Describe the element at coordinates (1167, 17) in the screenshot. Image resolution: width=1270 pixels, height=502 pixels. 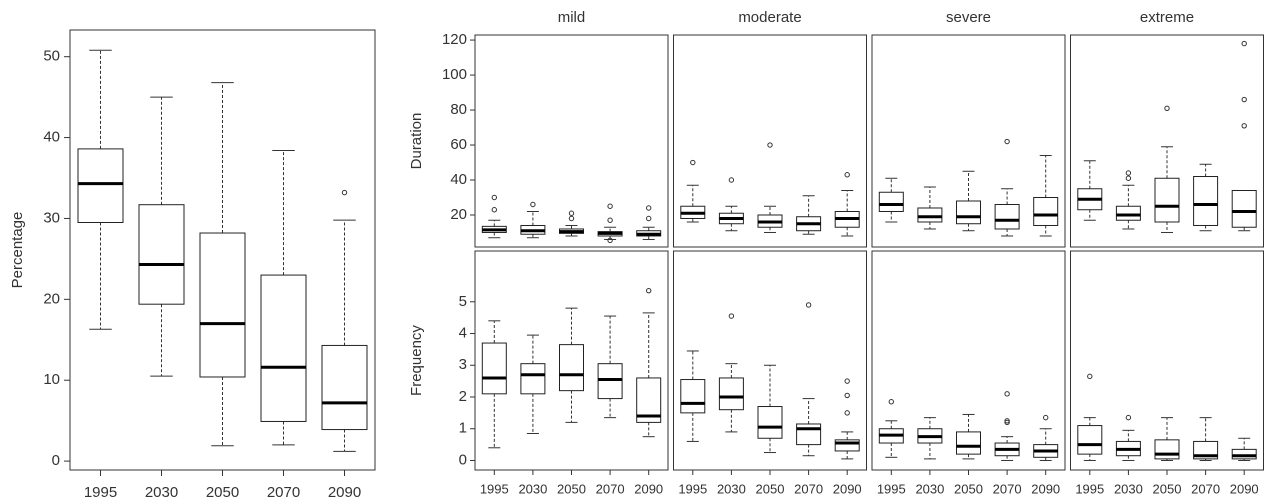
I see `column-title: extreme` at that location.